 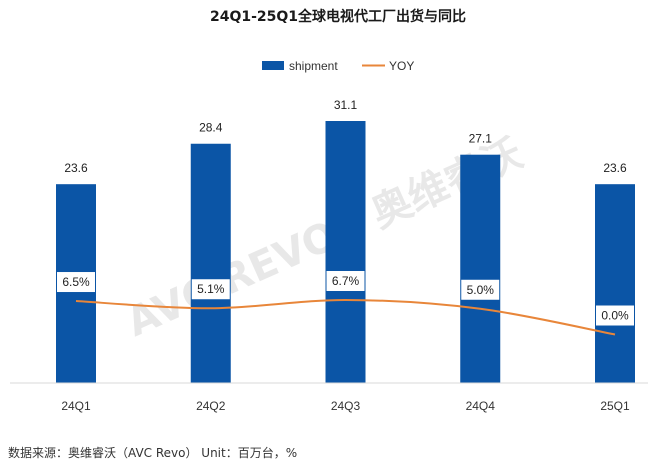 I want to click on legend-shipment-label: shipment, so click(x=313, y=66).